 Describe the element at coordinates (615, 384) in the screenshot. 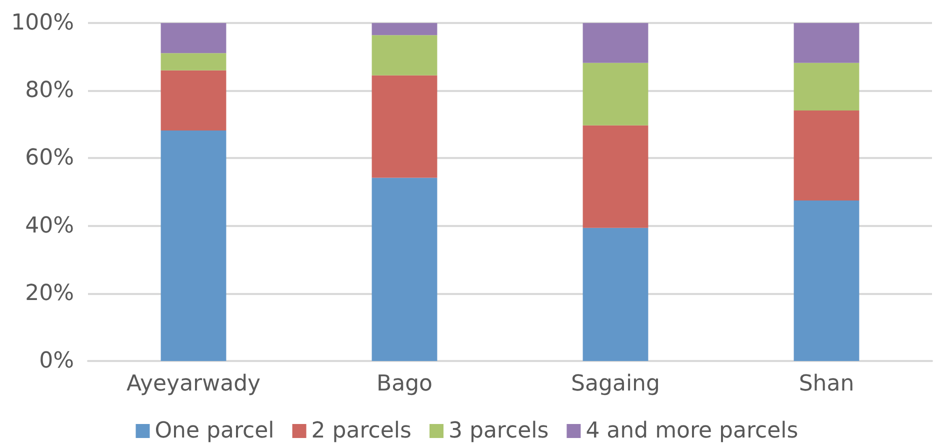

I see `x-tick-label: Sagaing` at that location.